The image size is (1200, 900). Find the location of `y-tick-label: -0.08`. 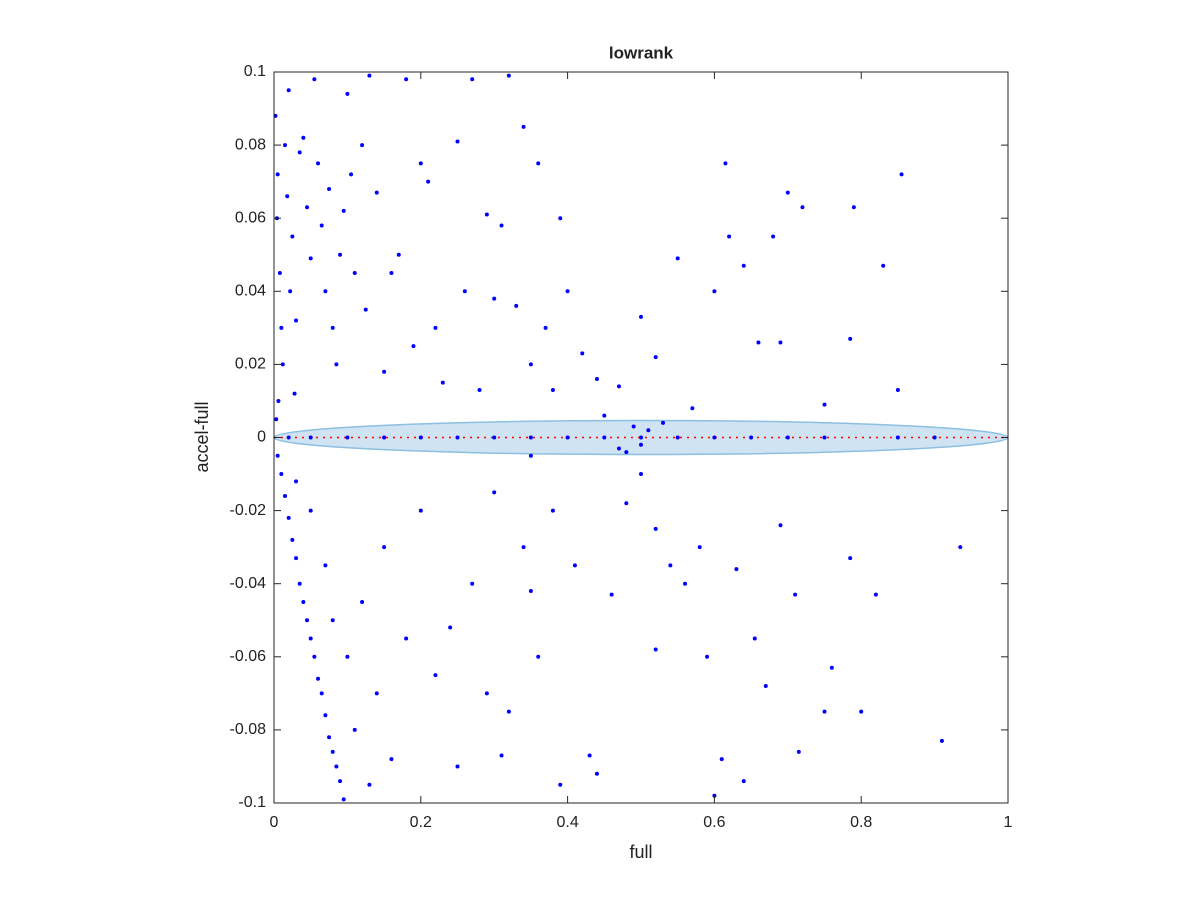

y-tick-label: -0.08 is located at coordinates (248, 729).